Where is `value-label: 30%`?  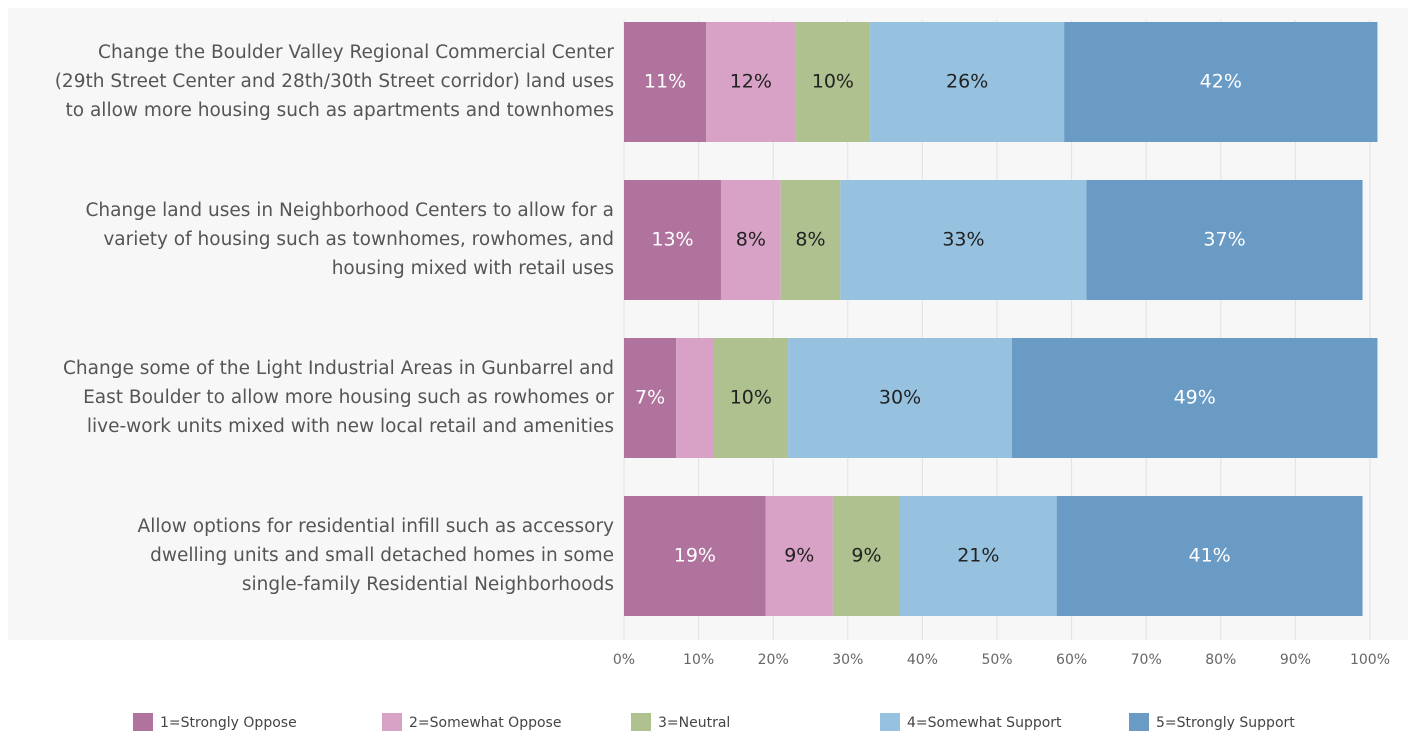 value-label: 30% is located at coordinates (900, 398).